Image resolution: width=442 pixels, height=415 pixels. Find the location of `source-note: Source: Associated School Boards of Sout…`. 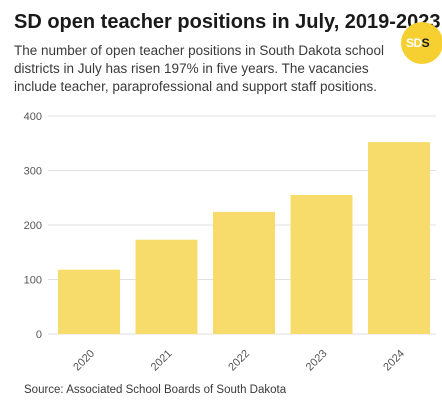

source-note: Source: Associated School Boards of Sout… is located at coordinates (155, 390).